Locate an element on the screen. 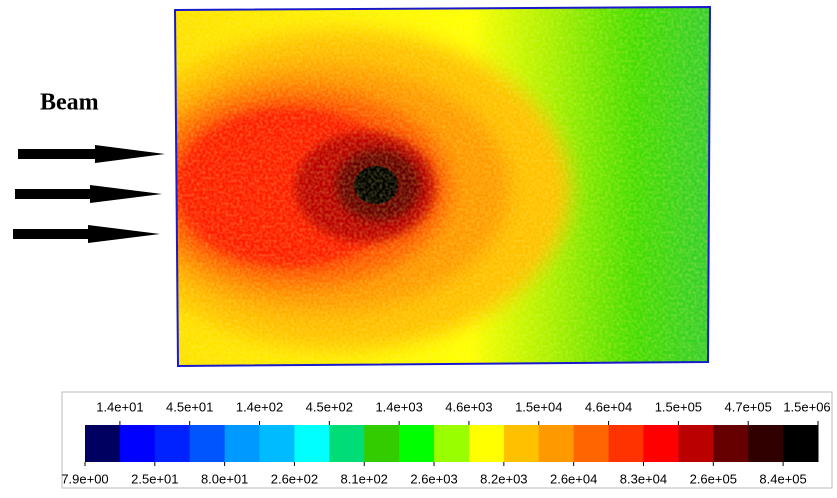  colorbar-tick-label: 2.5e+01 is located at coordinates (154, 478).